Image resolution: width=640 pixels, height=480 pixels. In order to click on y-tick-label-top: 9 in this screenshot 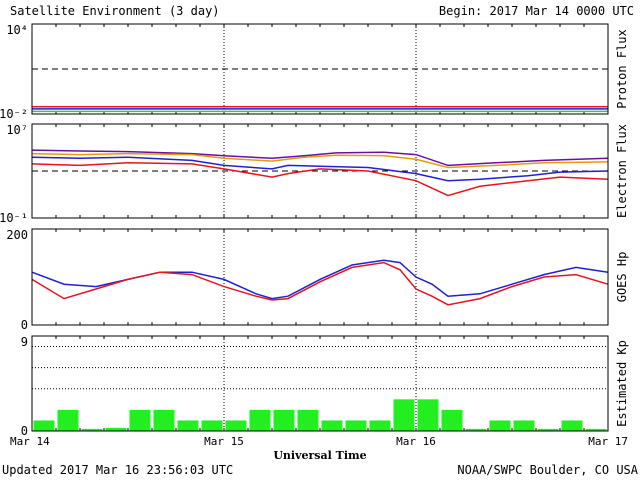, I will do `click(24, 342)`.